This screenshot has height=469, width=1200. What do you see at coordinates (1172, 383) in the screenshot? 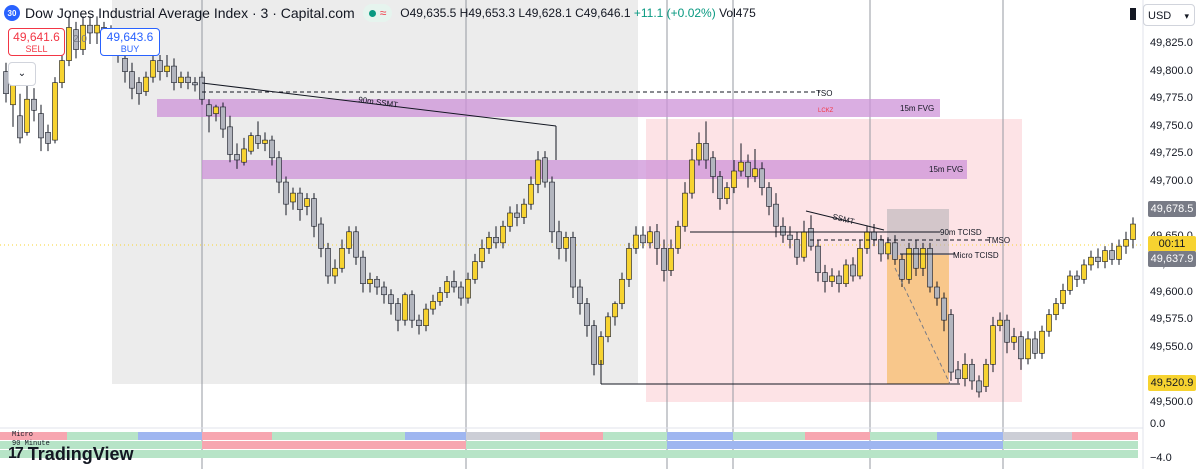
I see `price-tag: 49,520.9` at bounding box center [1172, 383].